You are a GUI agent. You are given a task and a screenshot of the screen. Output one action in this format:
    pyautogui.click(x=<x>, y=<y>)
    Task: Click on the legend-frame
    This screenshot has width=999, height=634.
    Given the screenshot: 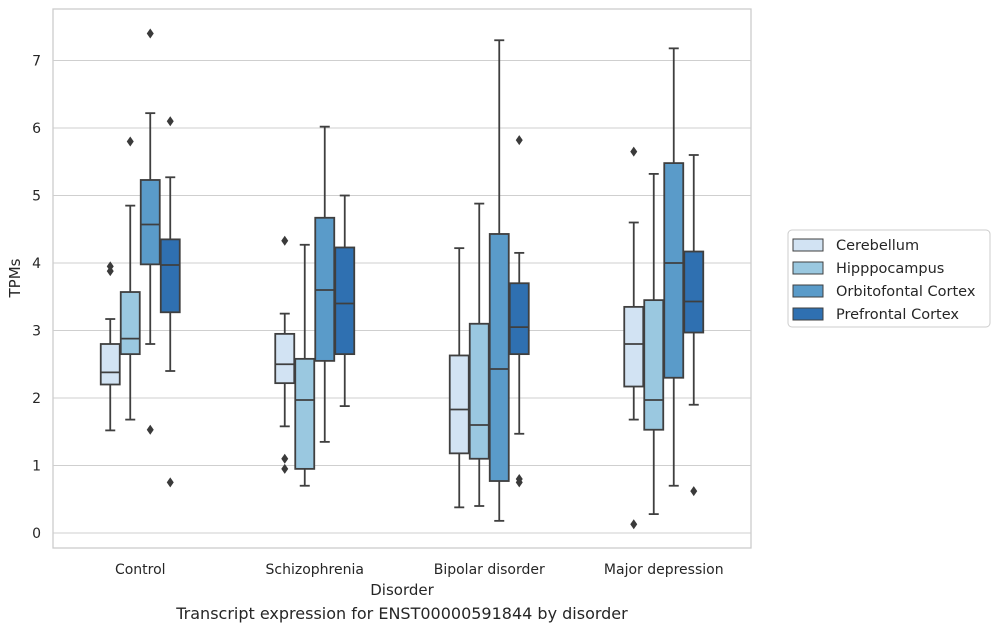 What is the action you would take?
    pyautogui.click(x=889, y=278)
    